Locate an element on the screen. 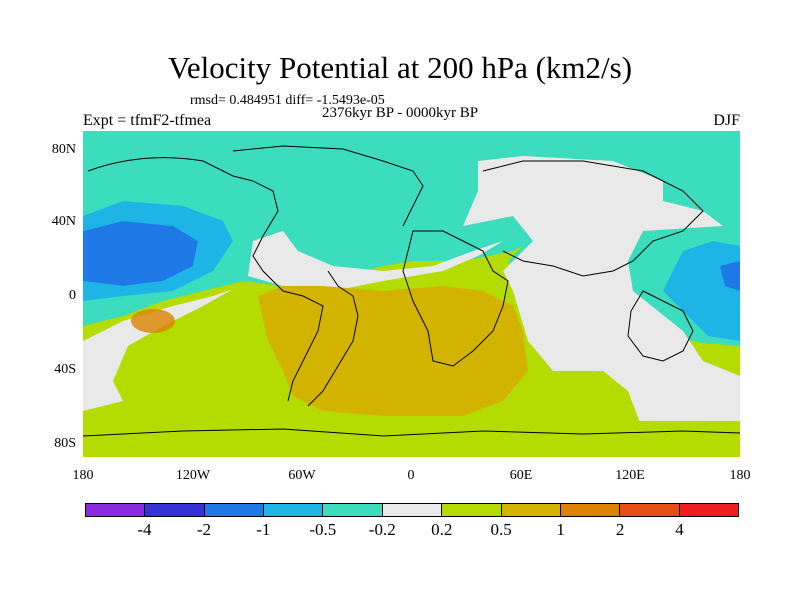 The height and width of the screenshot is (600, 800). chart-title: Velocity Potential at 200 hPa (km2/s) is located at coordinates (400, 67).